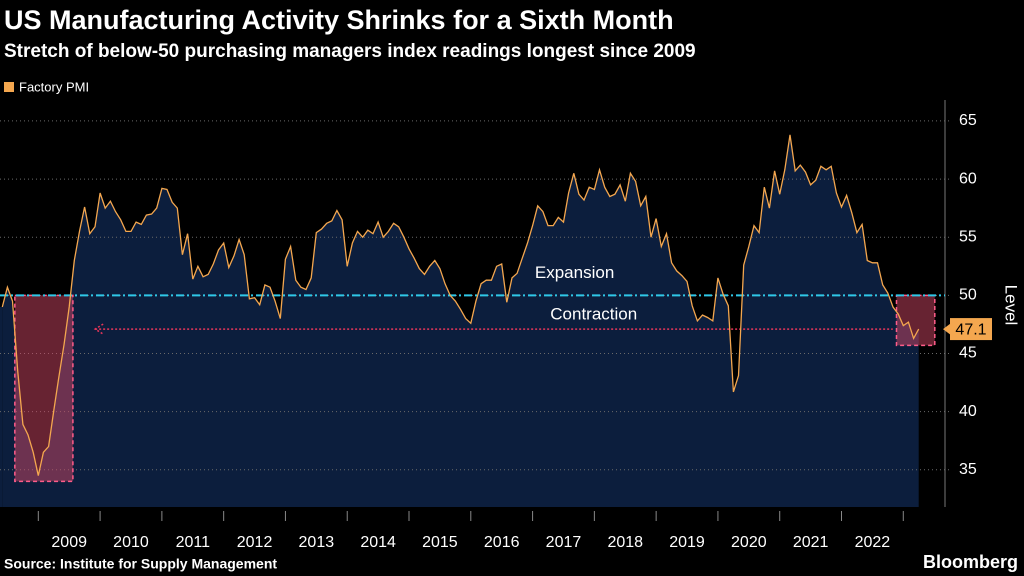 The height and width of the screenshot is (576, 1024). Describe the element at coordinates (968, 295) in the screenshot. I see `y-tick-label: 50` at that location.